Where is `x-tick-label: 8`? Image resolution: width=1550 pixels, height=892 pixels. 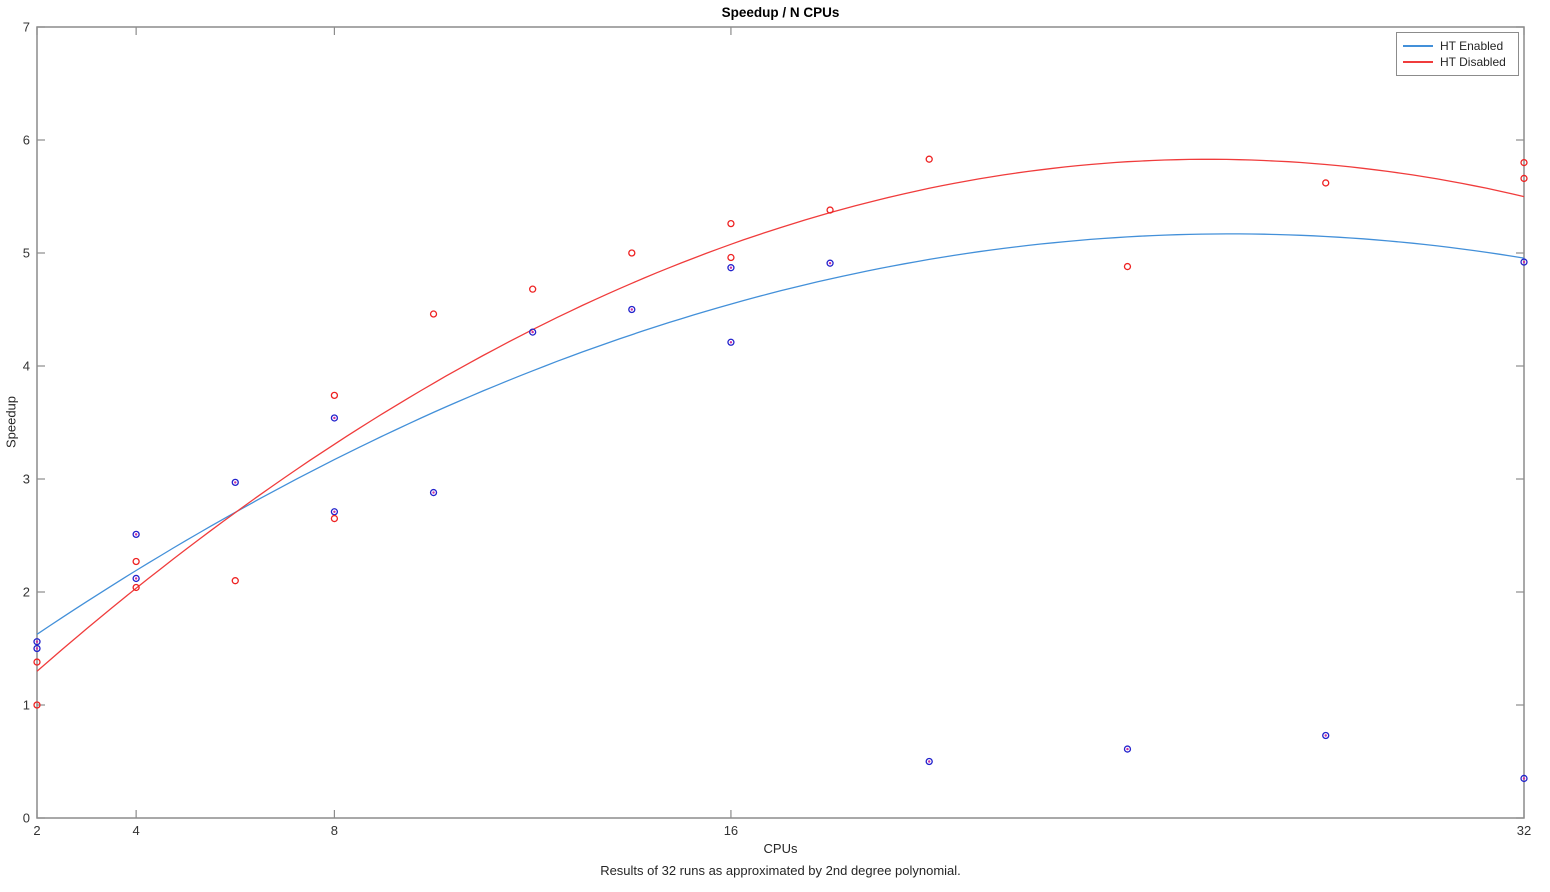
x-tick-label: 8 is located at coordinates (334, 830).